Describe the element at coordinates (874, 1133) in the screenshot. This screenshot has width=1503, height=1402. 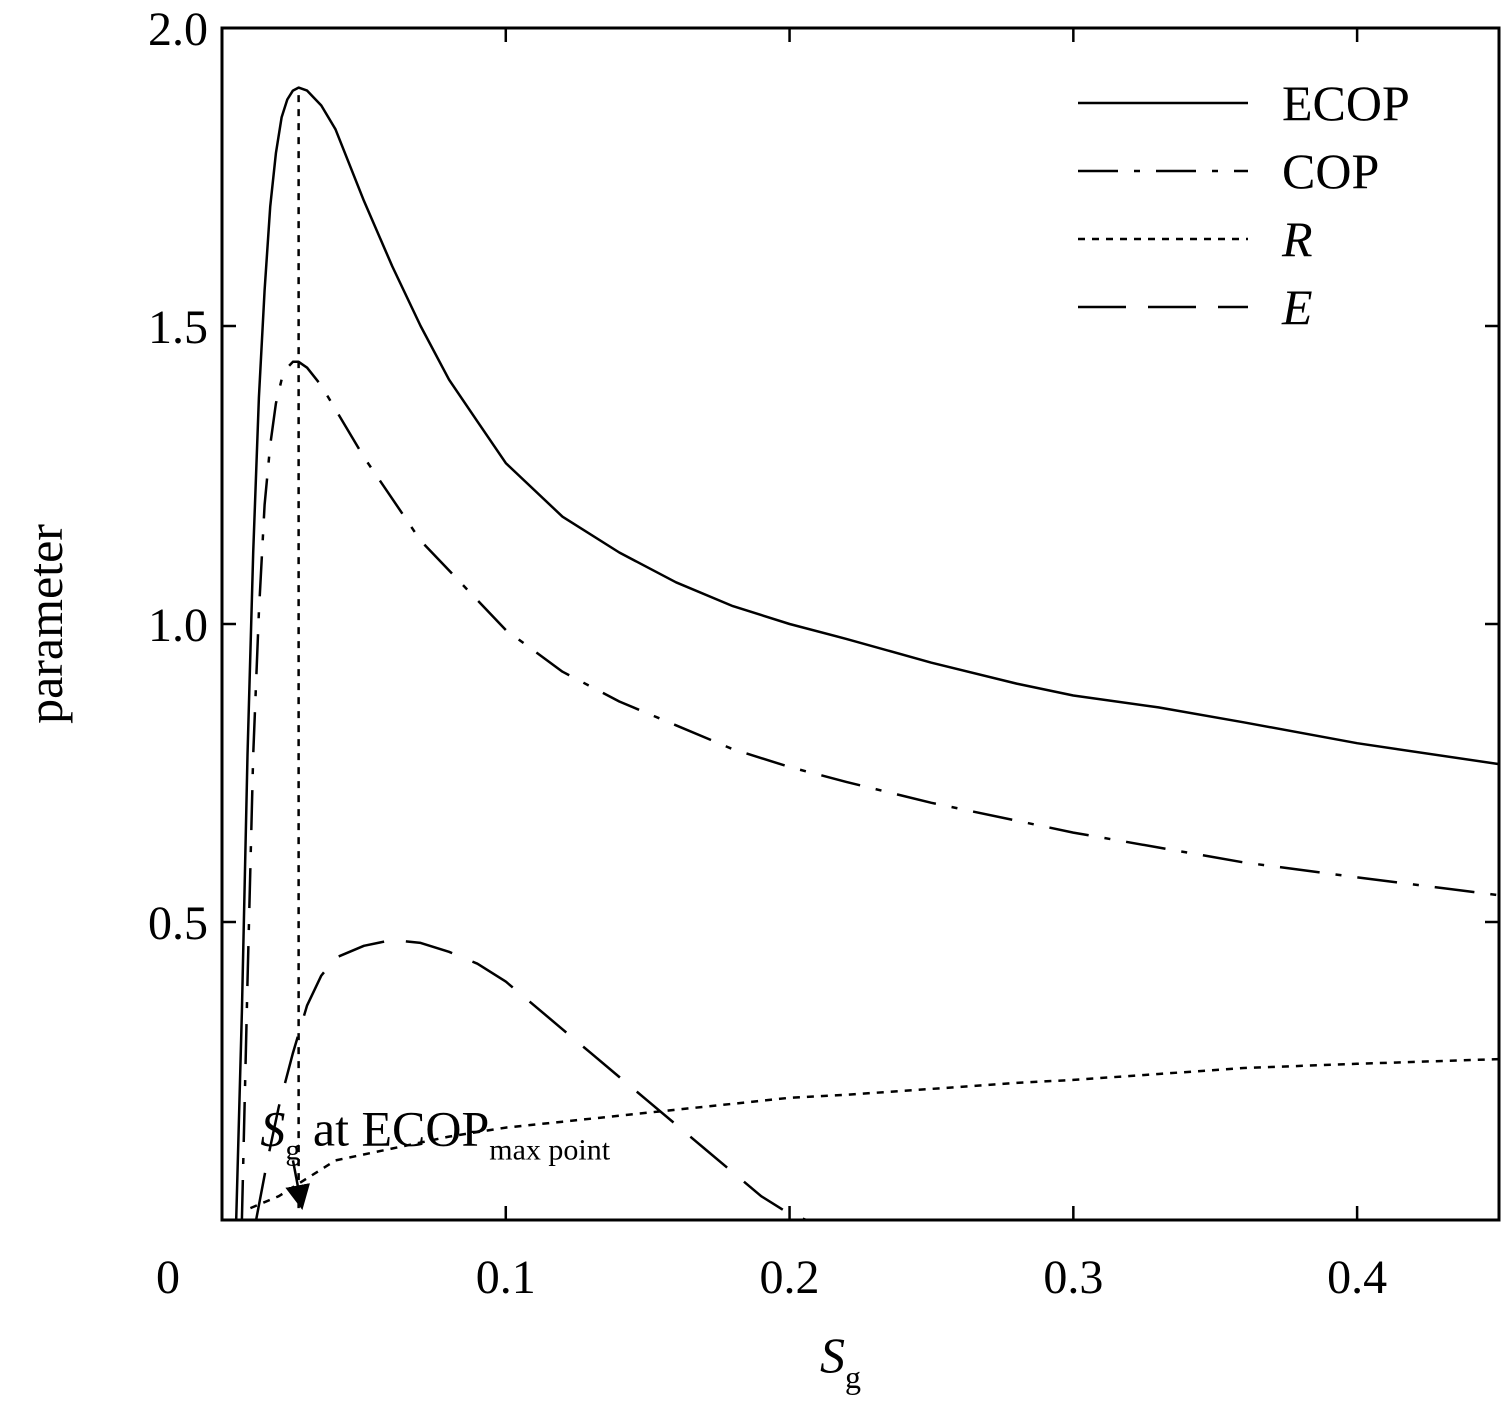
I see `series-line-r` at that location.